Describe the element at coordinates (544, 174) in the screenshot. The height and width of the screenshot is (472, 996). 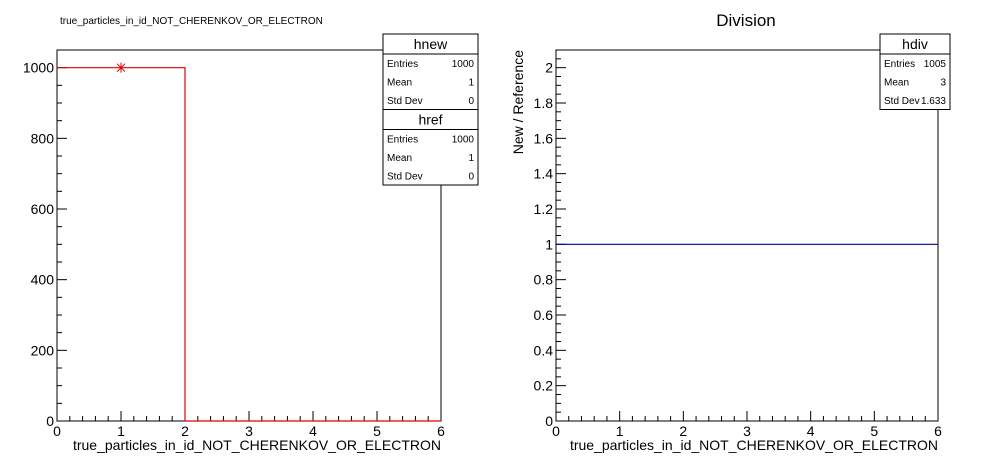
I see `y-tick-label: 1.4` at that location.